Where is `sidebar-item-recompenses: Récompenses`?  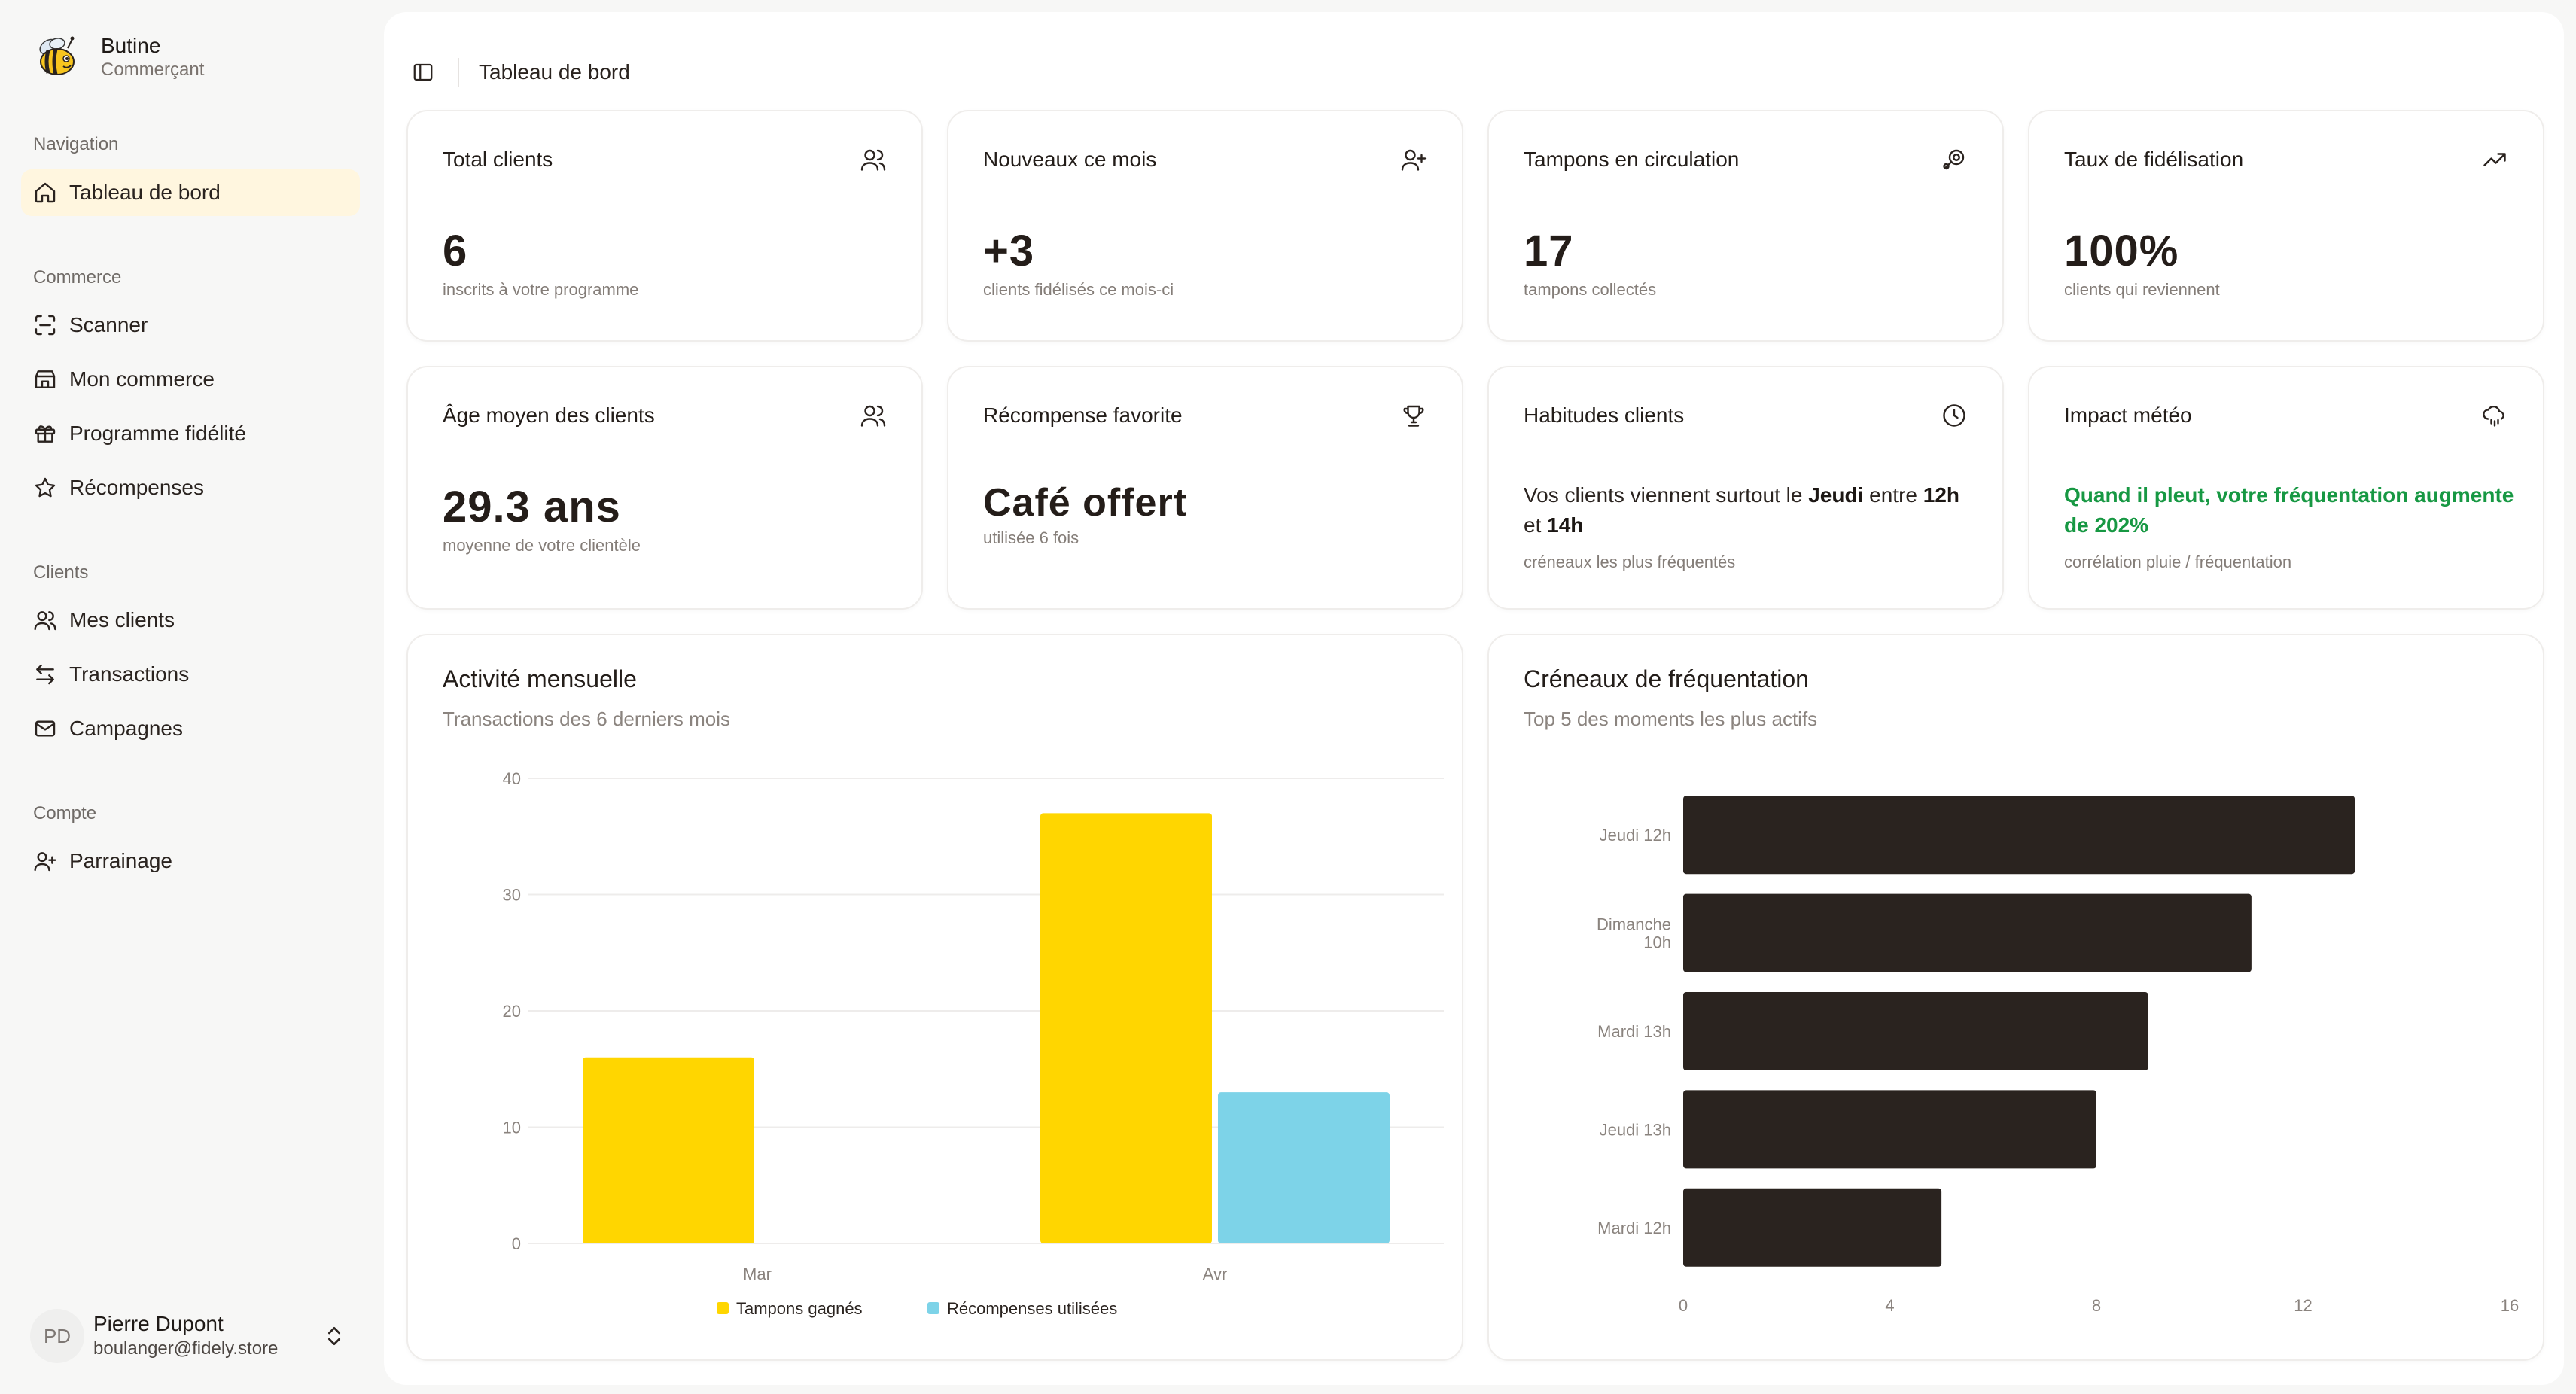 sidebar-item-recompenses: Récompenses is located at coordinates (191, 488).